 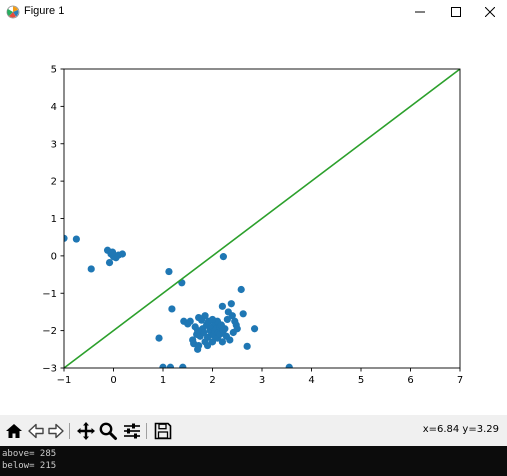 I want to click on console-line: below= 215, so click(x=29, y=466).